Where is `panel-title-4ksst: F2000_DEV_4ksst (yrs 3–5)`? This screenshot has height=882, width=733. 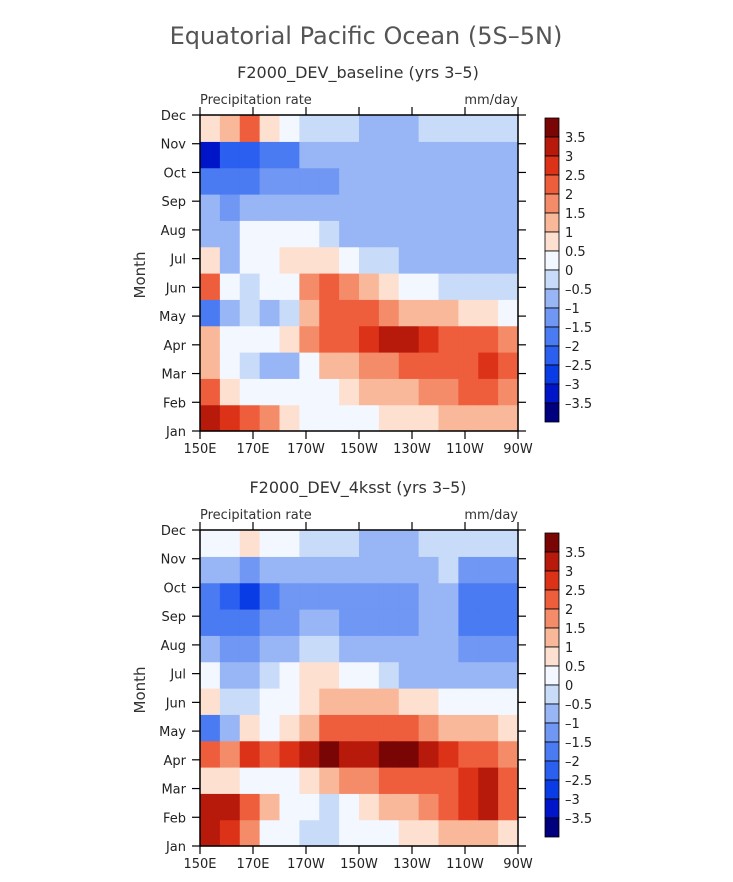
panel-title-4ksst: F2000_DEV_4ksst (yrs 3–5) is located at coordinates (357, 488).